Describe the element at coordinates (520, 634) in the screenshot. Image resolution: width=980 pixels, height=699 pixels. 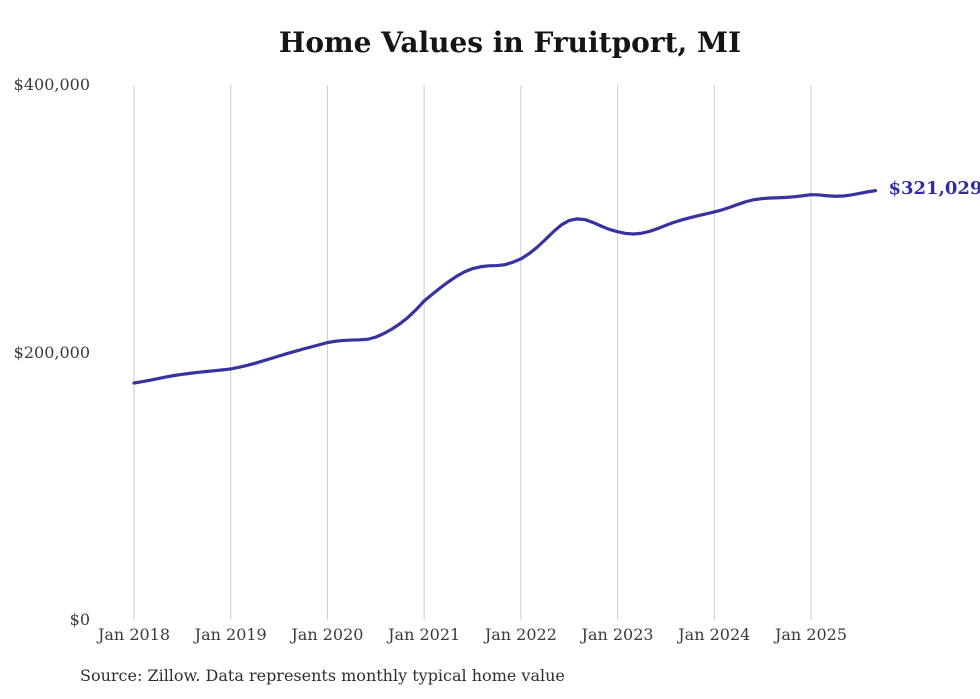
I see `x-tick-label: Jan 2022` at that location.